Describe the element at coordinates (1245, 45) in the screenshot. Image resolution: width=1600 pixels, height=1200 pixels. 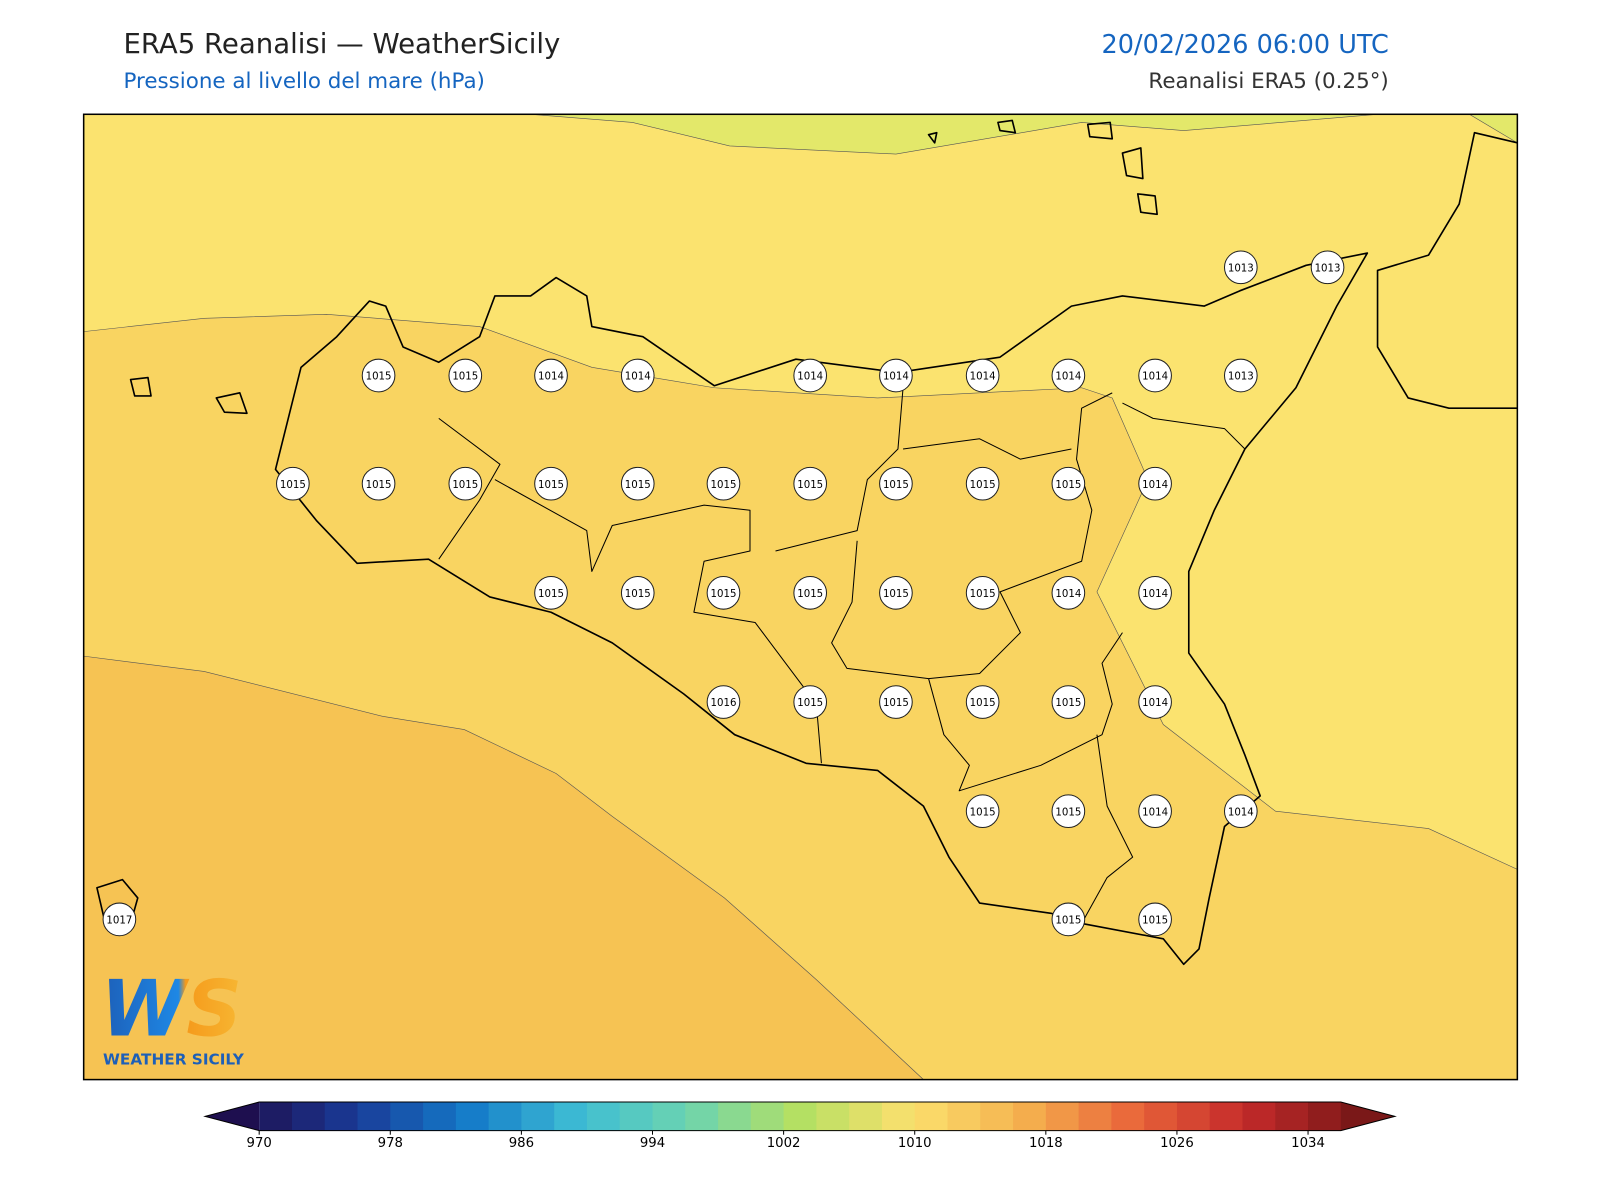
I see `datetime: 20/02/2026 06:00 UTC` at that location.